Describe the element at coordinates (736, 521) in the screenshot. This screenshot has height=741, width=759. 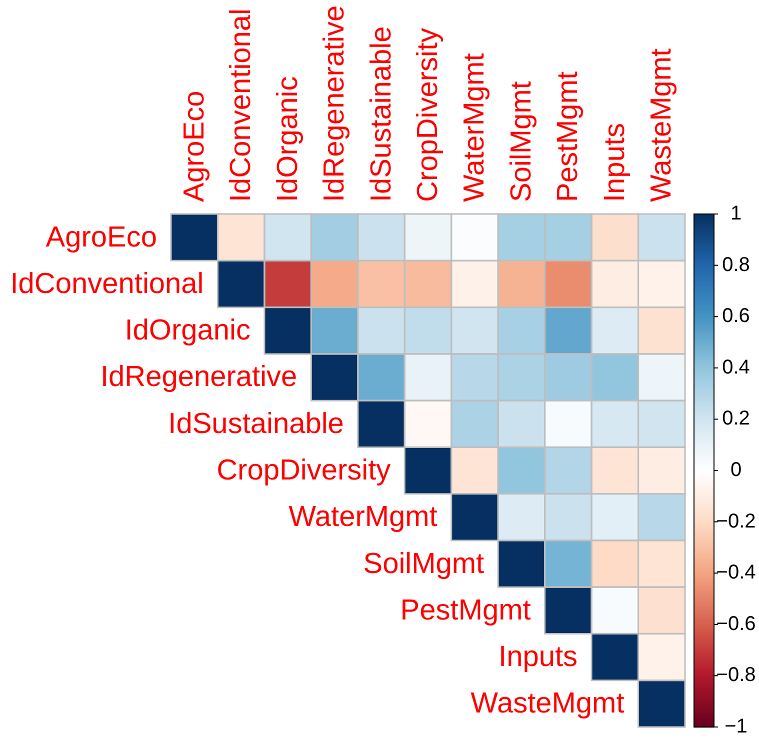
I see `color-bar-label: −0.2` at that location.